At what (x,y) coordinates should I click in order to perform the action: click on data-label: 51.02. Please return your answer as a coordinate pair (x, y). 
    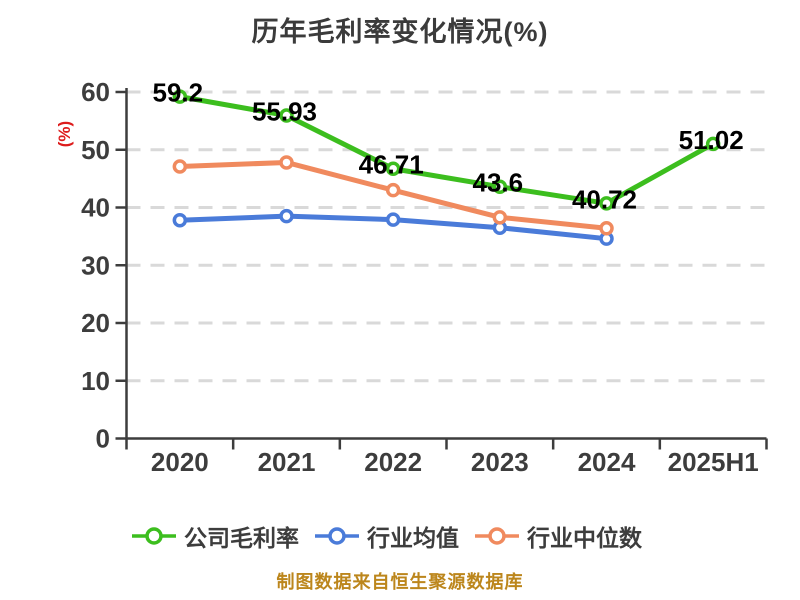
    Looking at the image, I should click on (711, 140).